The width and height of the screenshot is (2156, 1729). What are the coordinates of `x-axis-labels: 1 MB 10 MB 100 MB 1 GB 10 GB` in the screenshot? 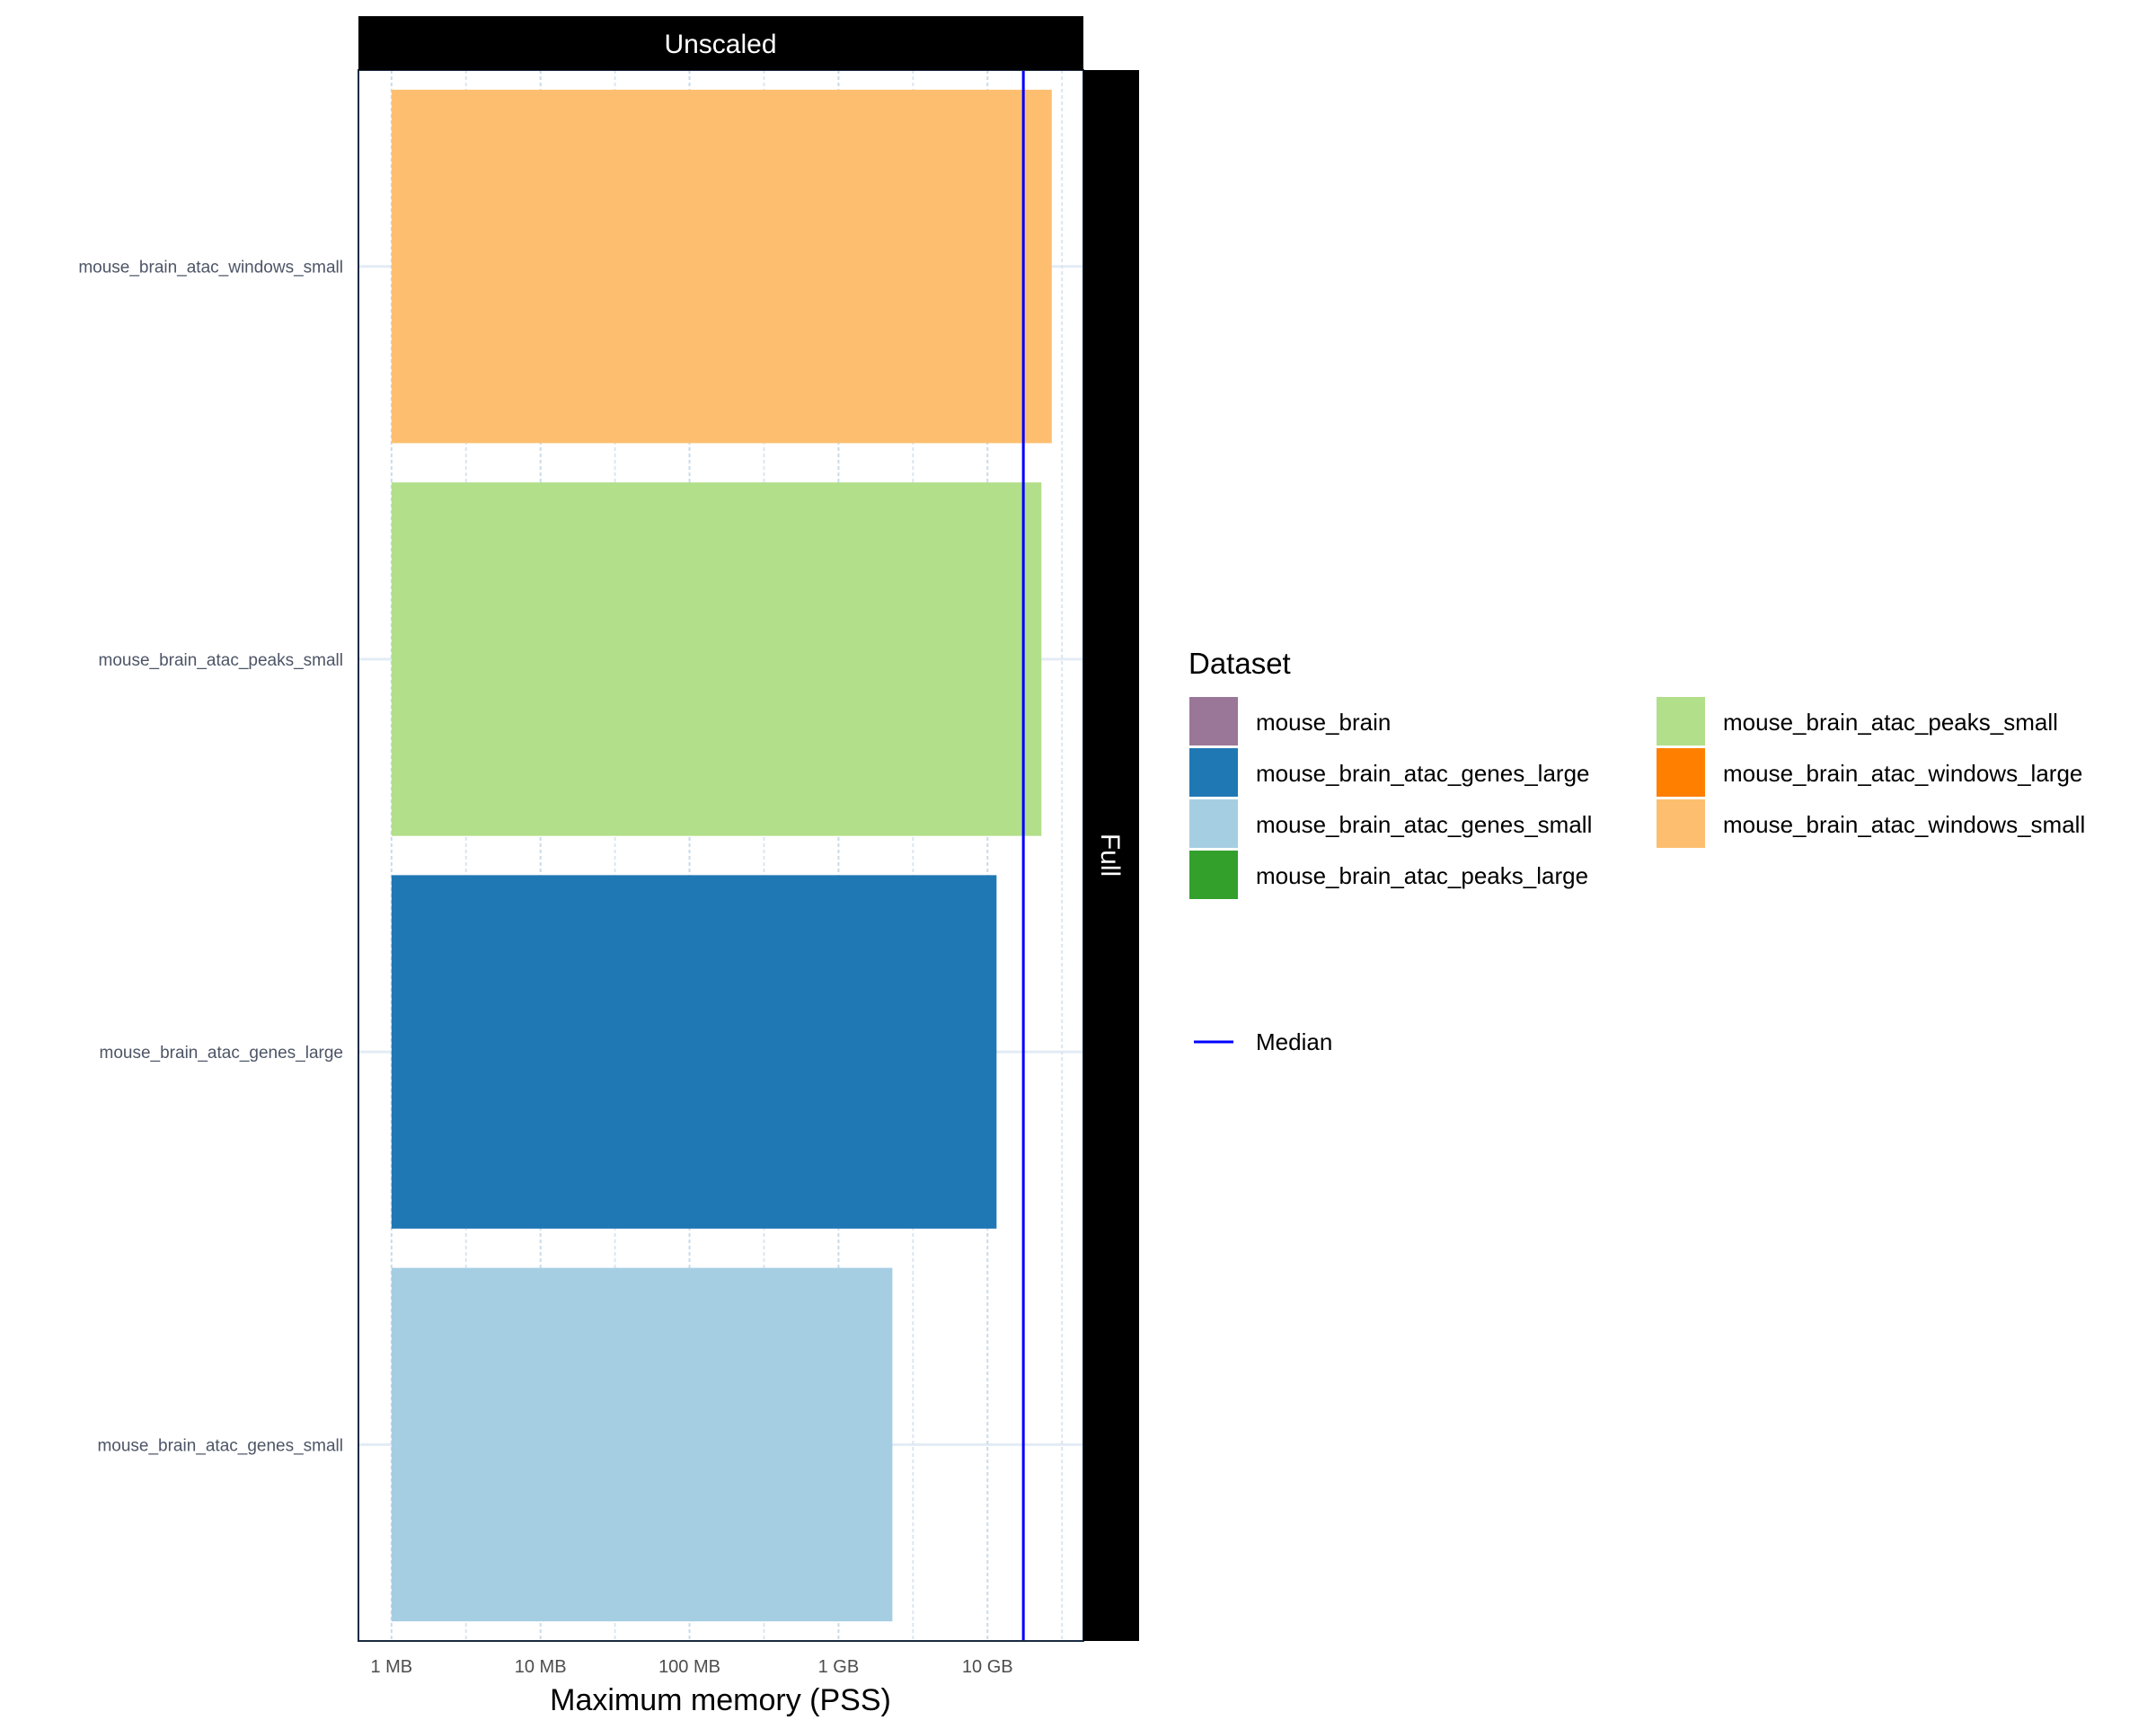 It's located at (691, 1667).